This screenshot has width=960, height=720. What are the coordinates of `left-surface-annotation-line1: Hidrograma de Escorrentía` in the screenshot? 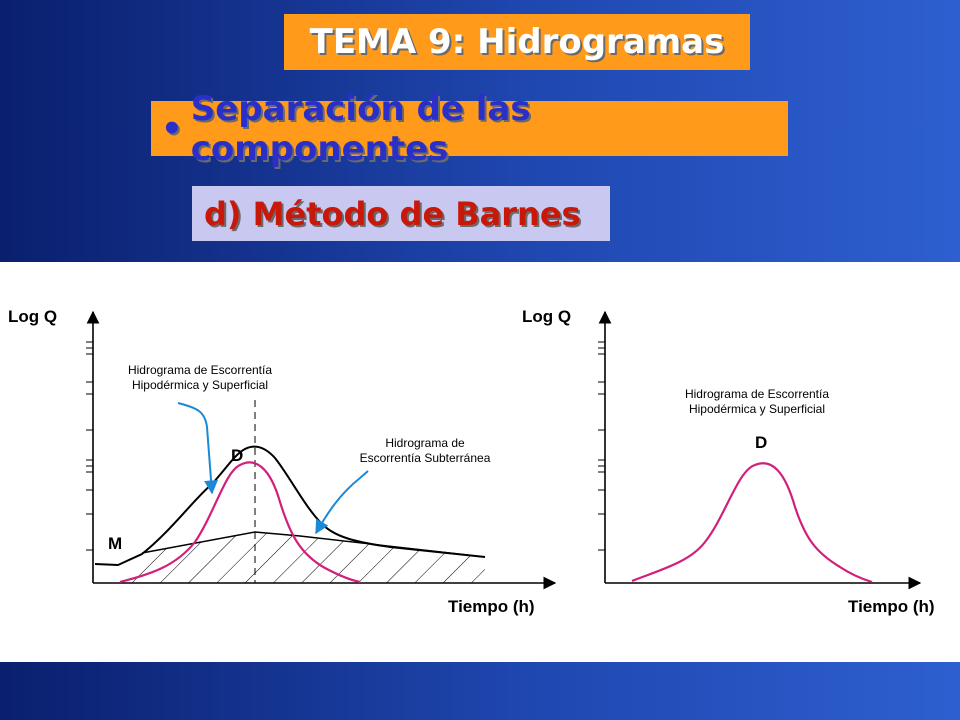 It's located at (200, 370).